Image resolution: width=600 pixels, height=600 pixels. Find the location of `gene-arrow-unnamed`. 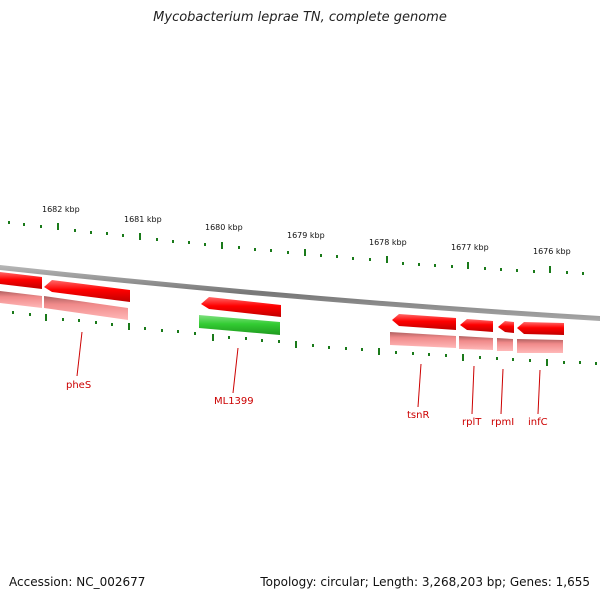

gene-arrow-unnamed is located at coordinates (21, 280).